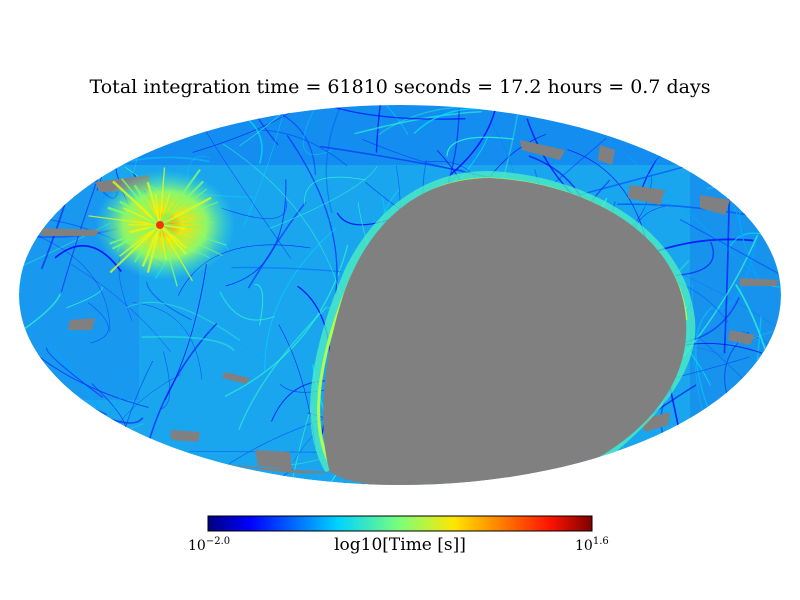 The height and width of the screenshot is (600, 800). I want to click on colorbar-min-exponent: −2.0, so click(218, 541).